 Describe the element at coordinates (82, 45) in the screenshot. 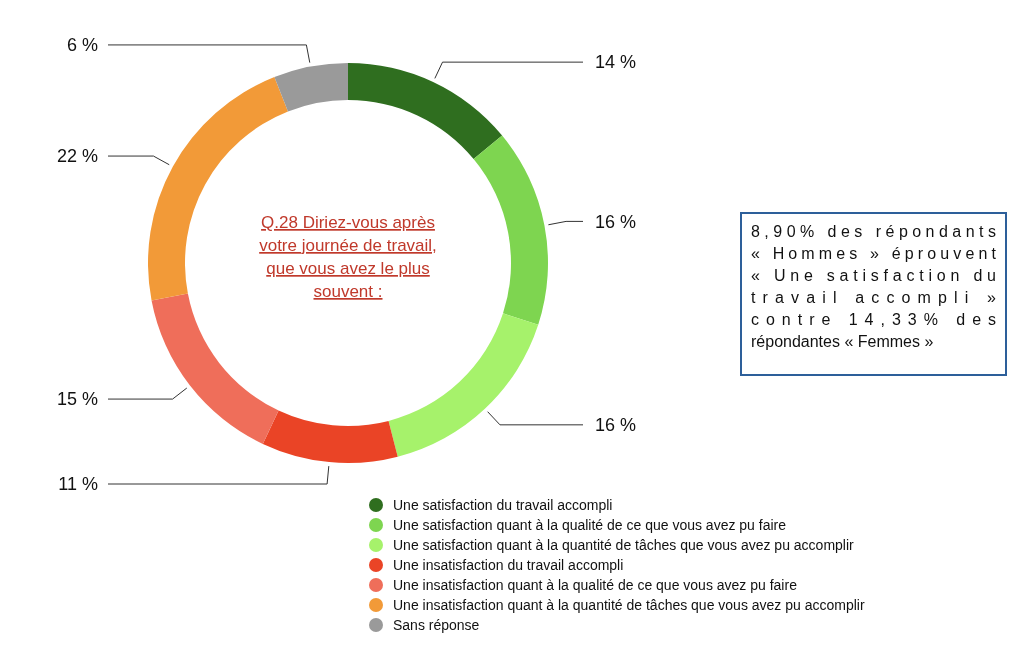

I see `data-label: 6 %` at that location.